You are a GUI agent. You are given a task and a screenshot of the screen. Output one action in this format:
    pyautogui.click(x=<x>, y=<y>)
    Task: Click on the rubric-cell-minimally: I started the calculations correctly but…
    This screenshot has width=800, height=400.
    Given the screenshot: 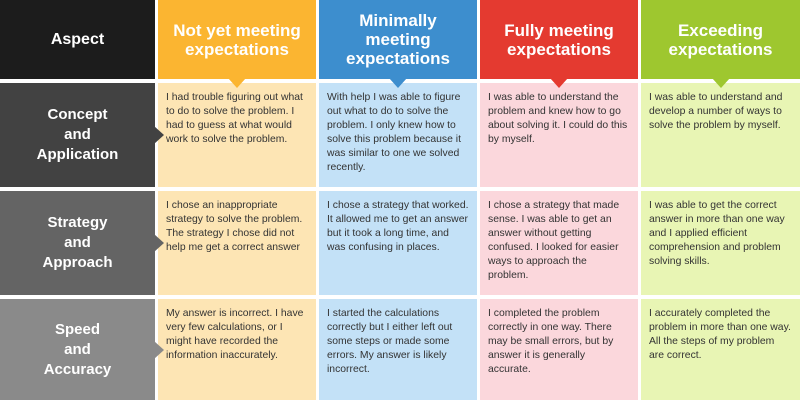 What is the action you would take?
    pyautogui.click(x=398, y=349)
    